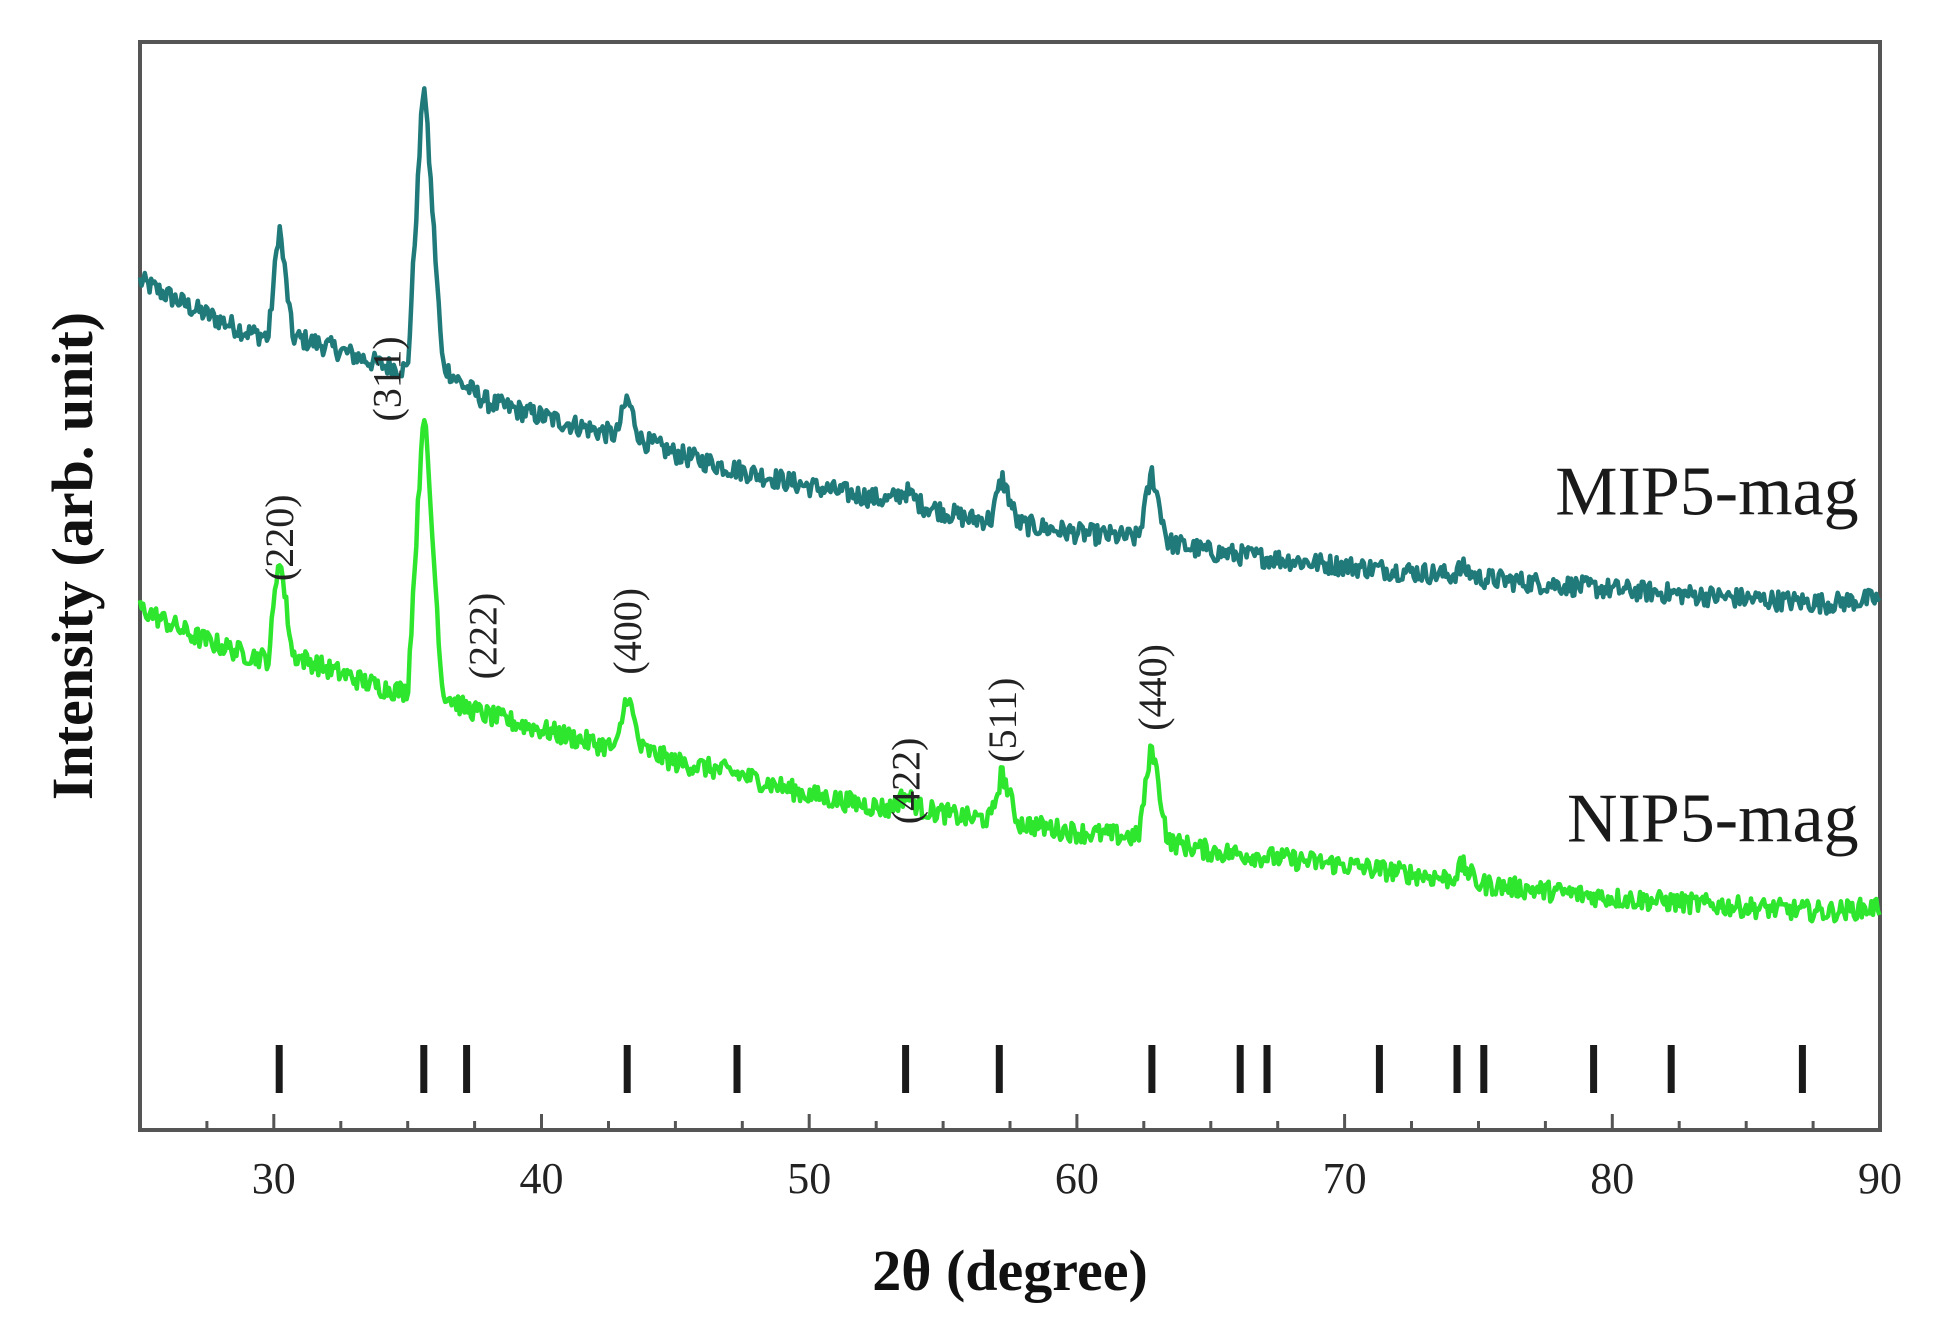  Describe the element at coordinates (1040, 1069) in the screenshot. I see `reference-lines` at that location.